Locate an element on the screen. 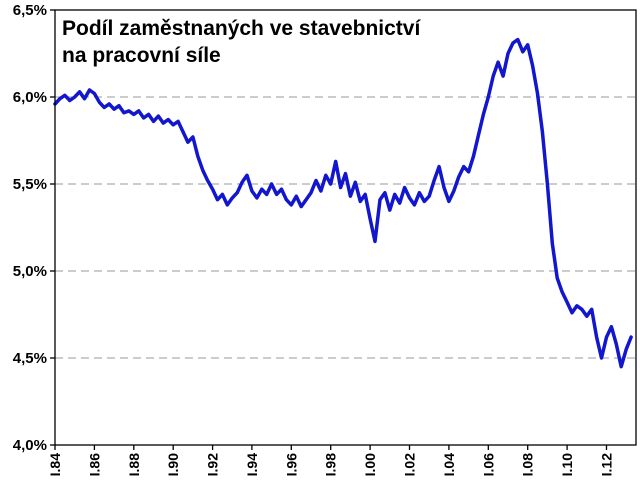 Image resolution: width=640 pixels, height=489 pixels. x-tick-label: I.06 is located at coordinates (488, 465).